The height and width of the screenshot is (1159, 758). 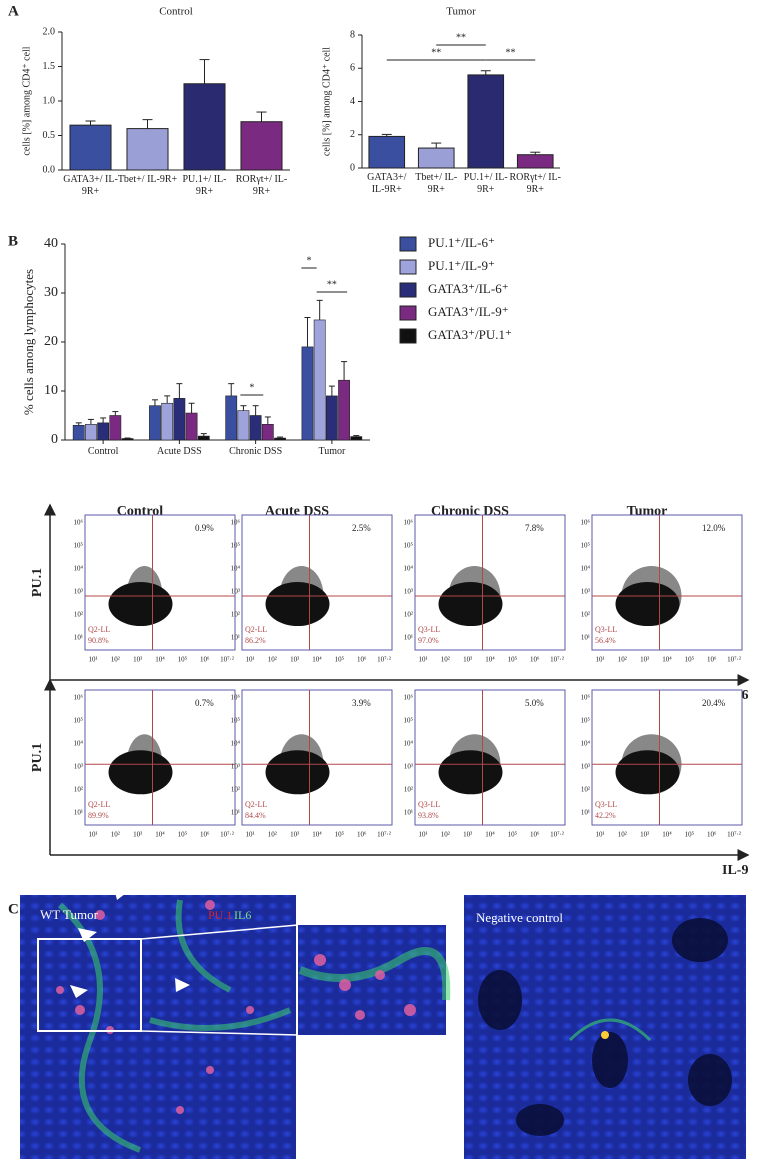 What do you see at coordinates (352, 34) in the screenshot?
I see `y-tick-label: 8` at bounding box center [352, 34].